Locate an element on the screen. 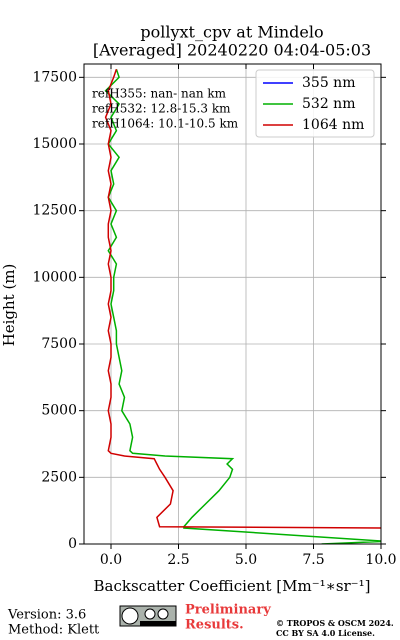  y-axis-label: Height (m) is located at coordinates (9, 305).